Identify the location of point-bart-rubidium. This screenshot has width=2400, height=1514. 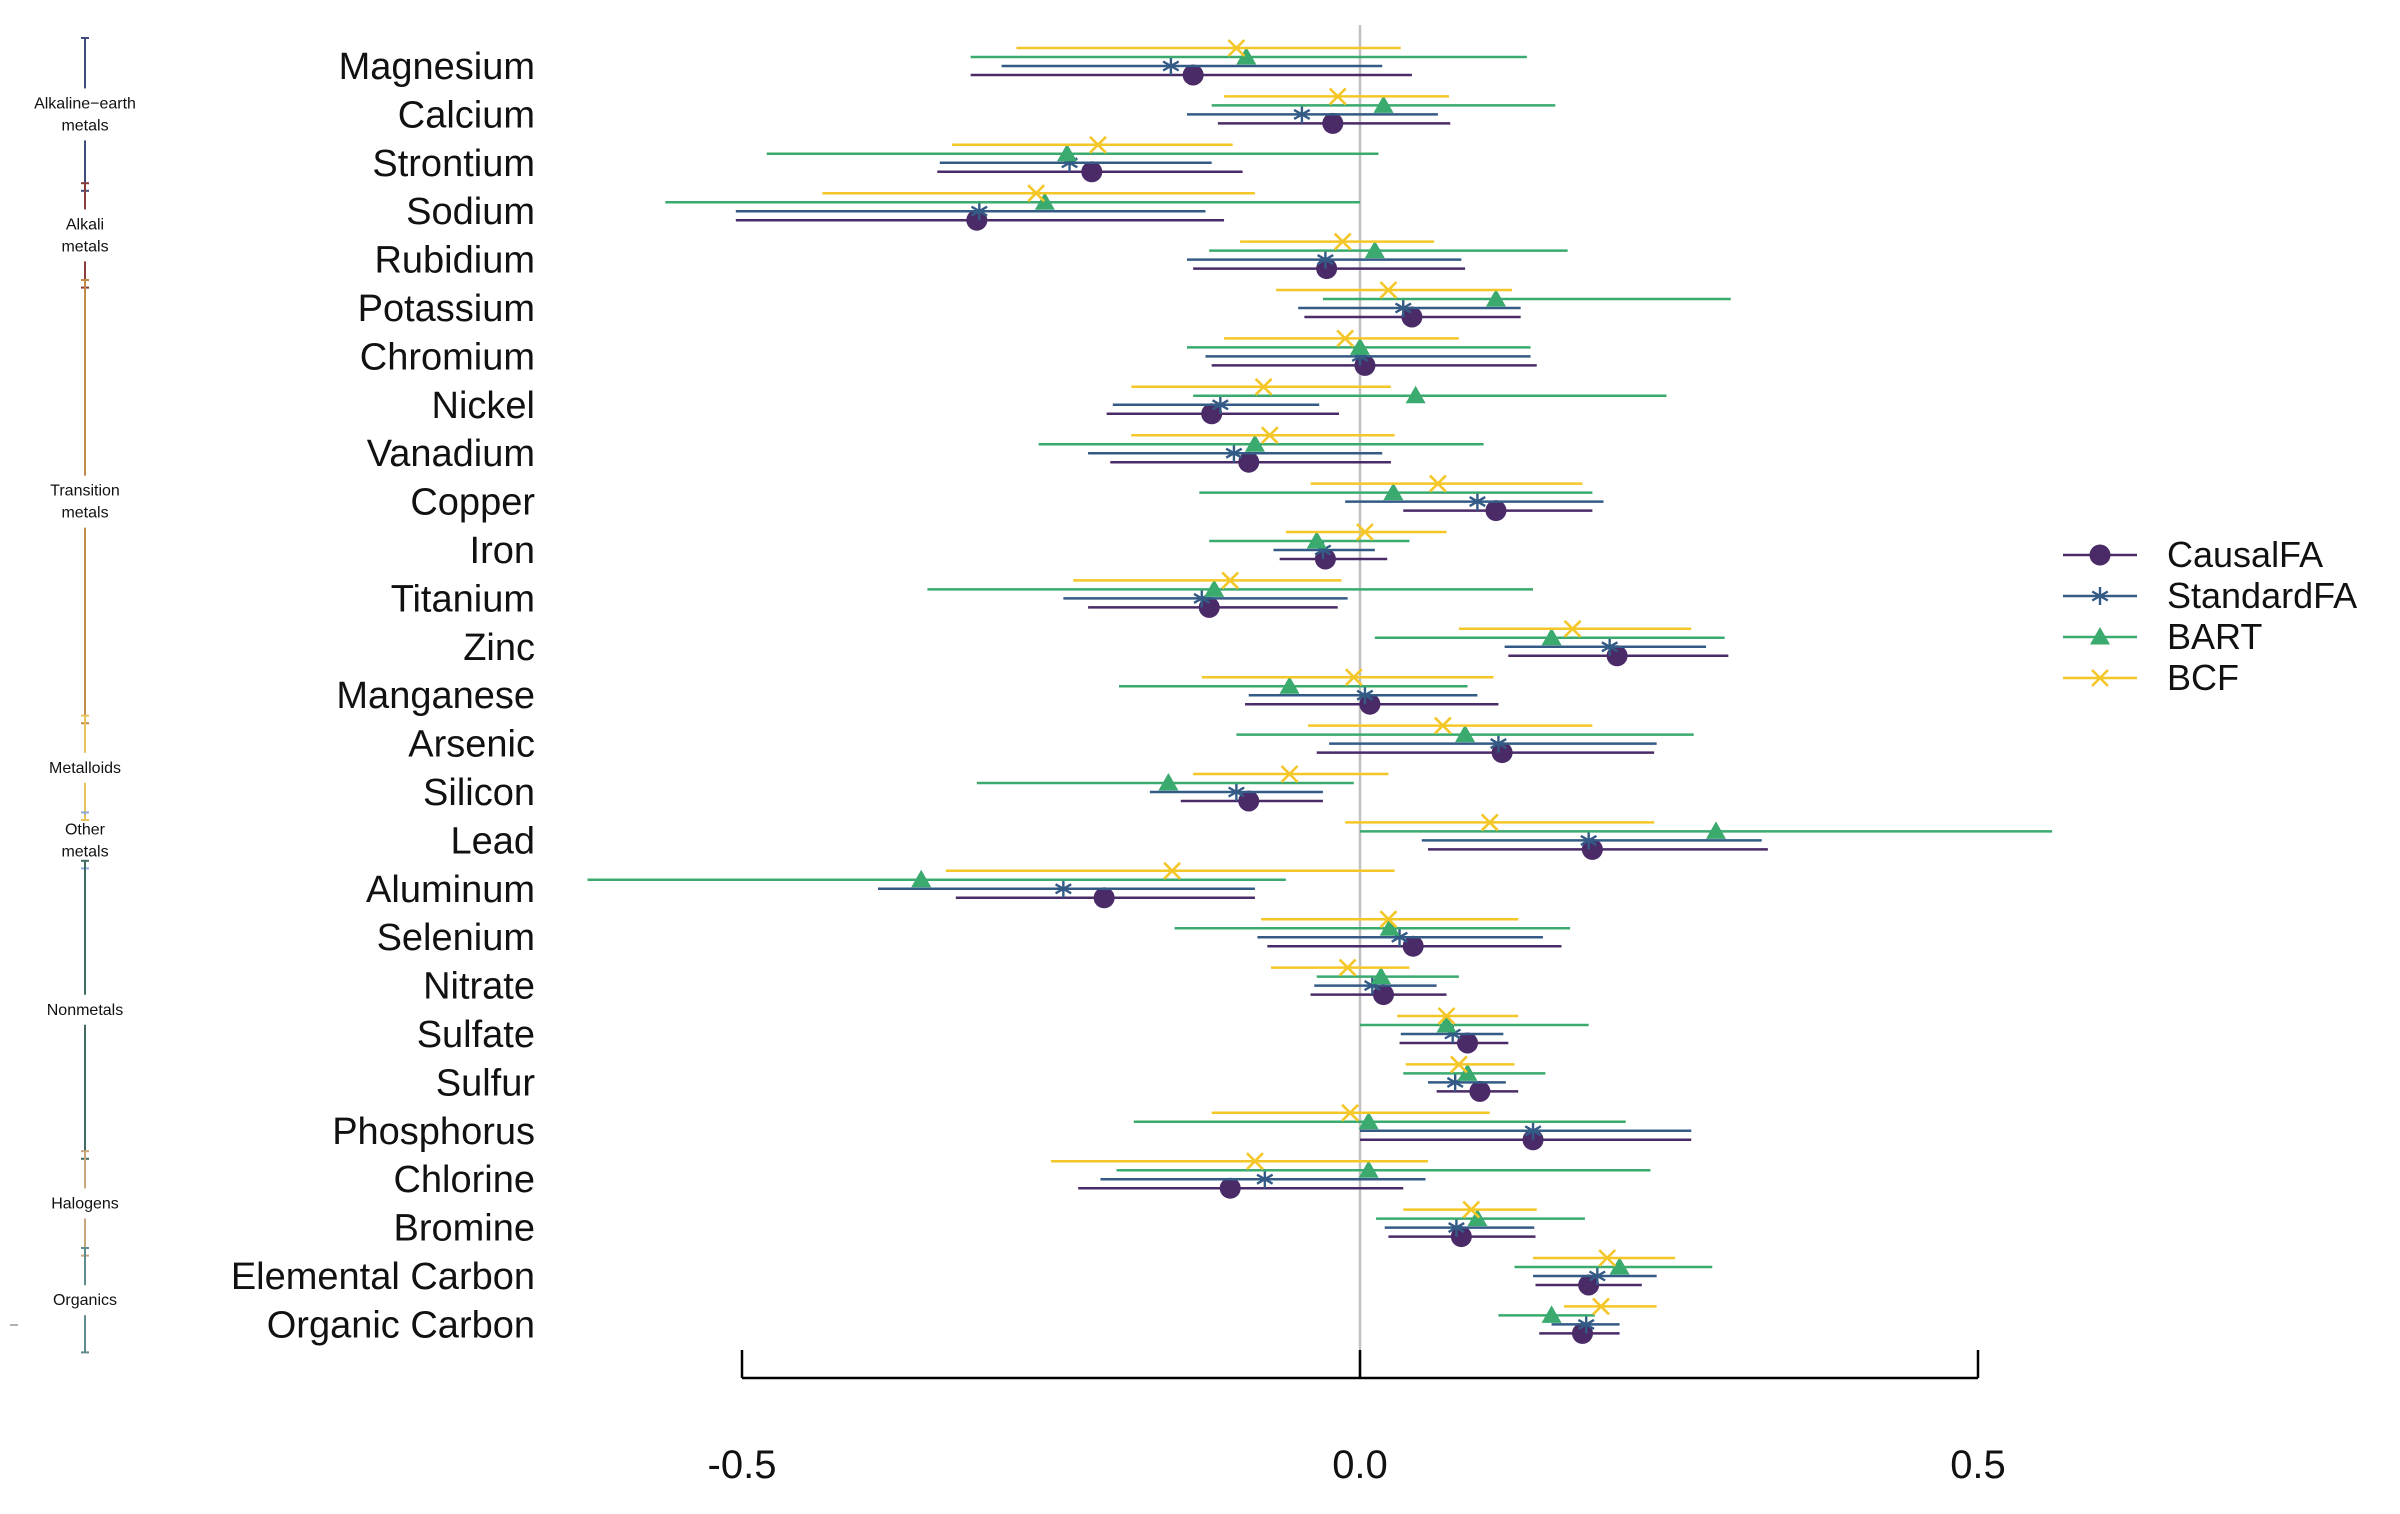
(1374, 249).